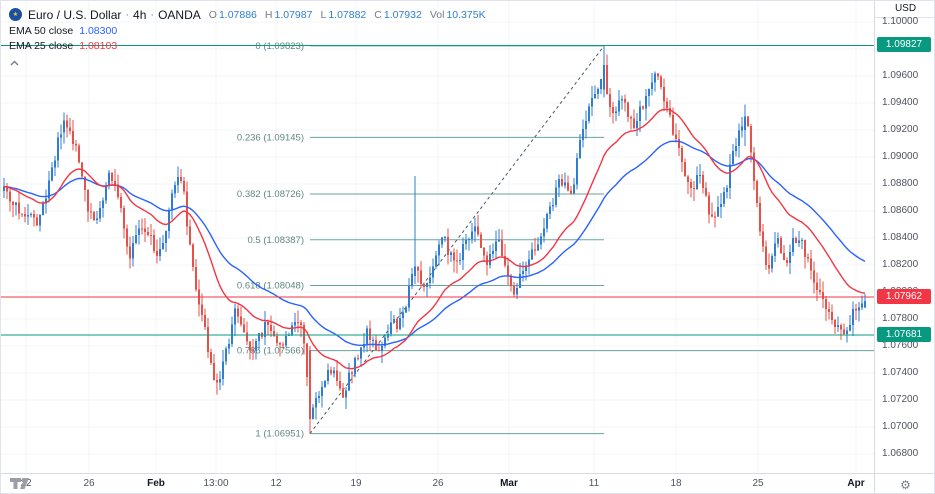  I want to click on time-axis-tick: Apr, so click(856, 483).